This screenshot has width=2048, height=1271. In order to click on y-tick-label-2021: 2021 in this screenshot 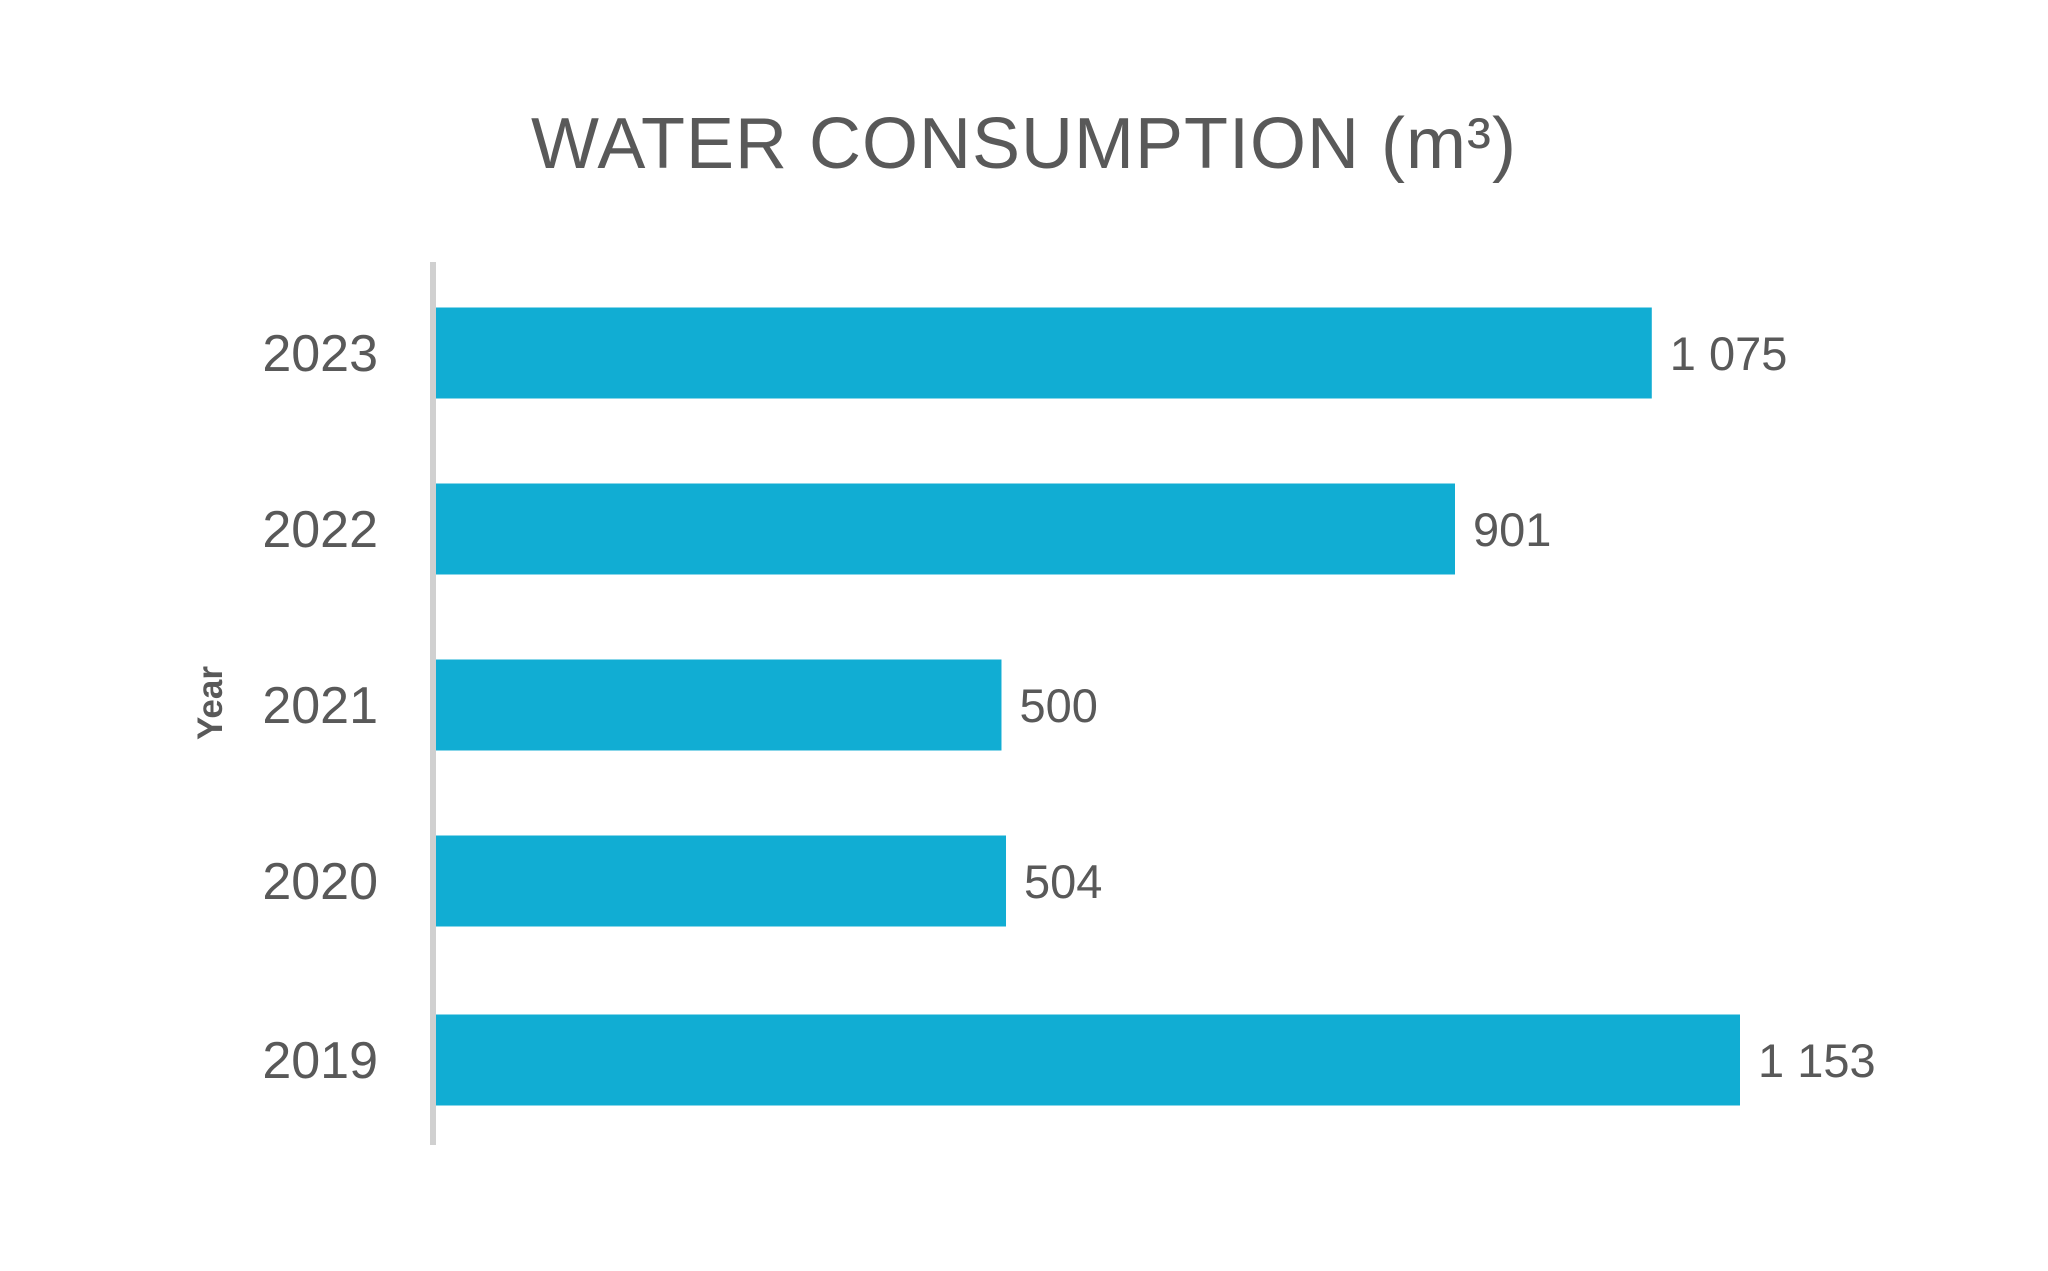, I will do `click(320, 706)`.